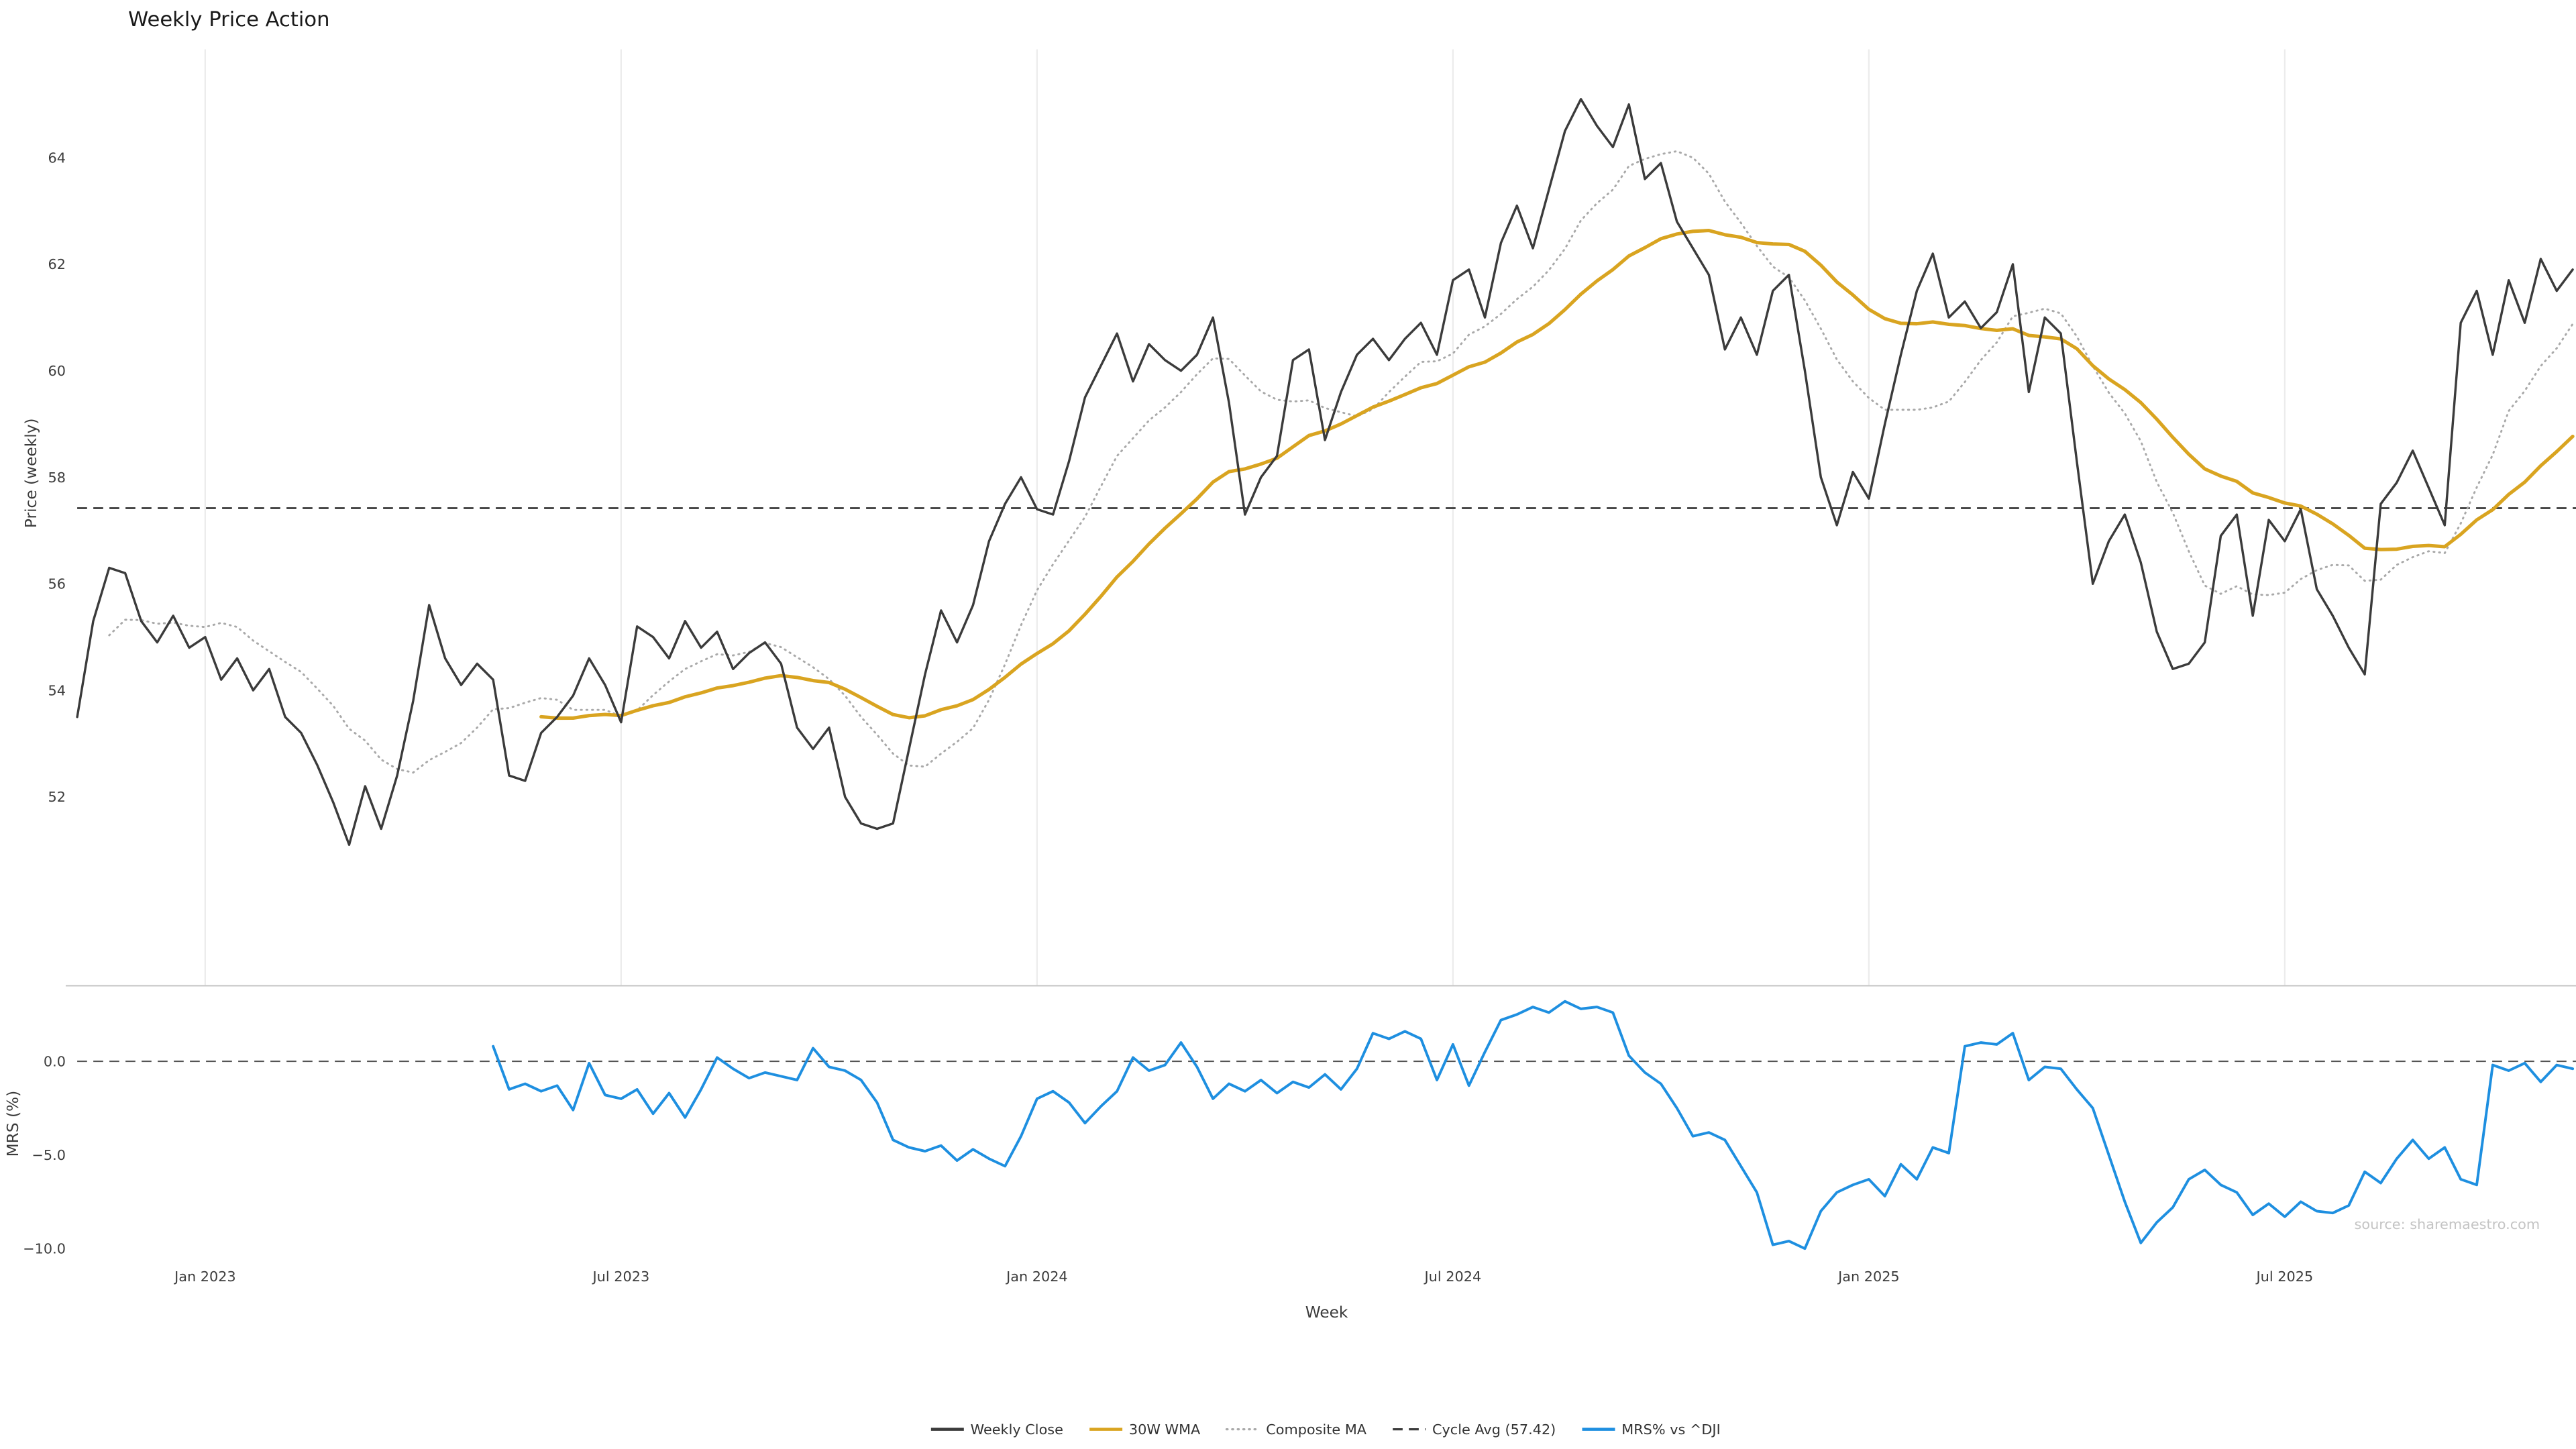 The image size is (2576, 1449). I want to click on x-axis-label: Week, so click(1326, 1312).